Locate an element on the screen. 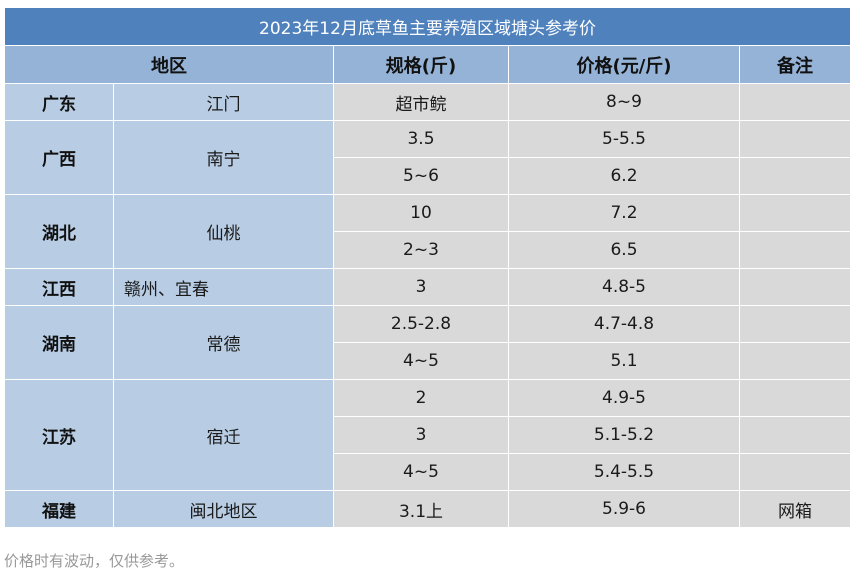 The height and width of the screenshot is (581, 854). province-cell: 广东 is located at coordinates (59, 102).